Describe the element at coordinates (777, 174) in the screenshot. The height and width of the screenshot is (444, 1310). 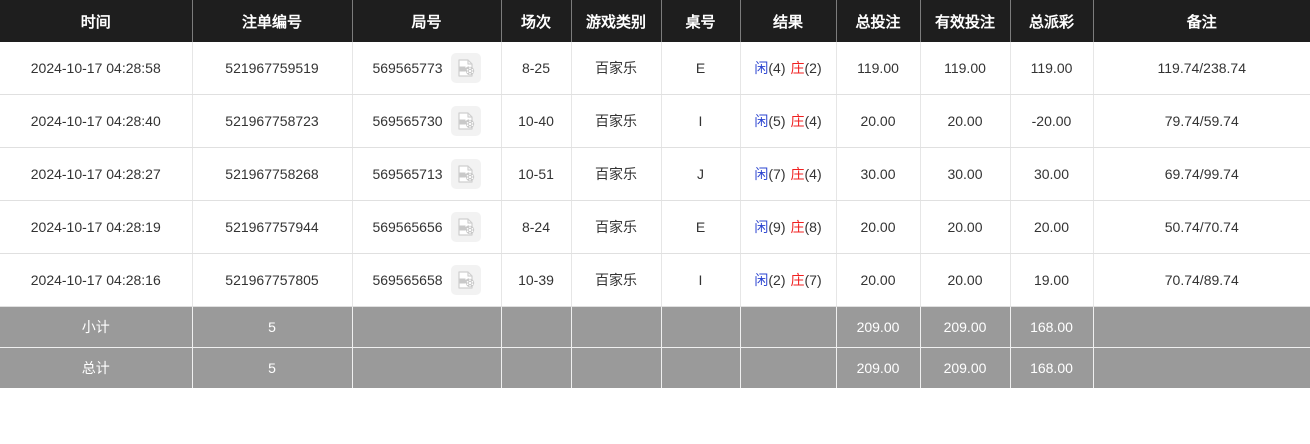
I see `result-player-value: (7)` at that location.